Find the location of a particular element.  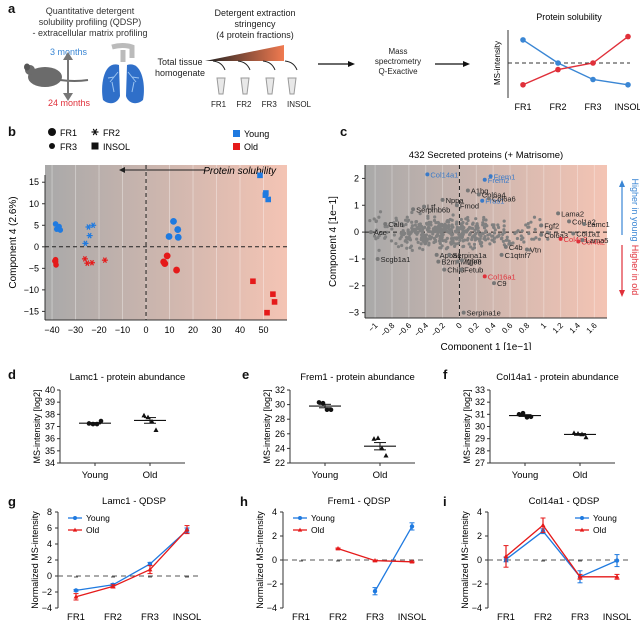

x-tick-label: −20 is located at coordinates (98, 330).